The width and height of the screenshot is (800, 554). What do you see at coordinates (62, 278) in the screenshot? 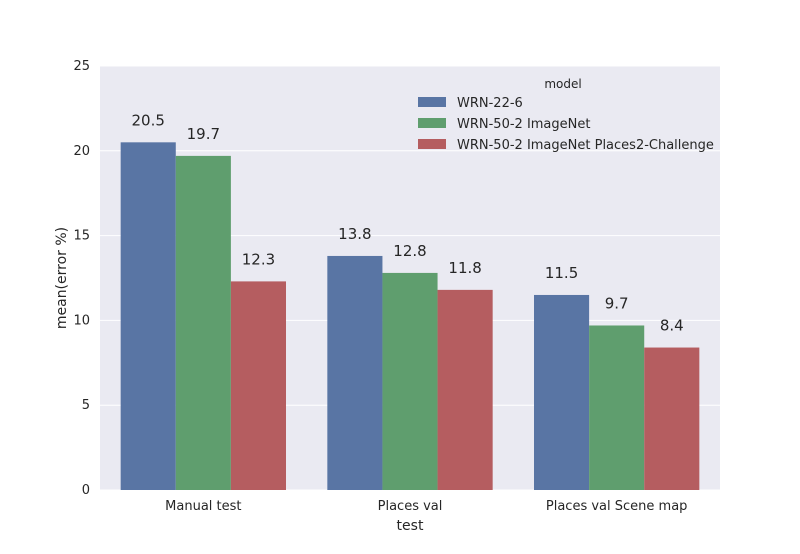
I see `y-axis-title: mean(error %)` at bounding box center [62, 278].